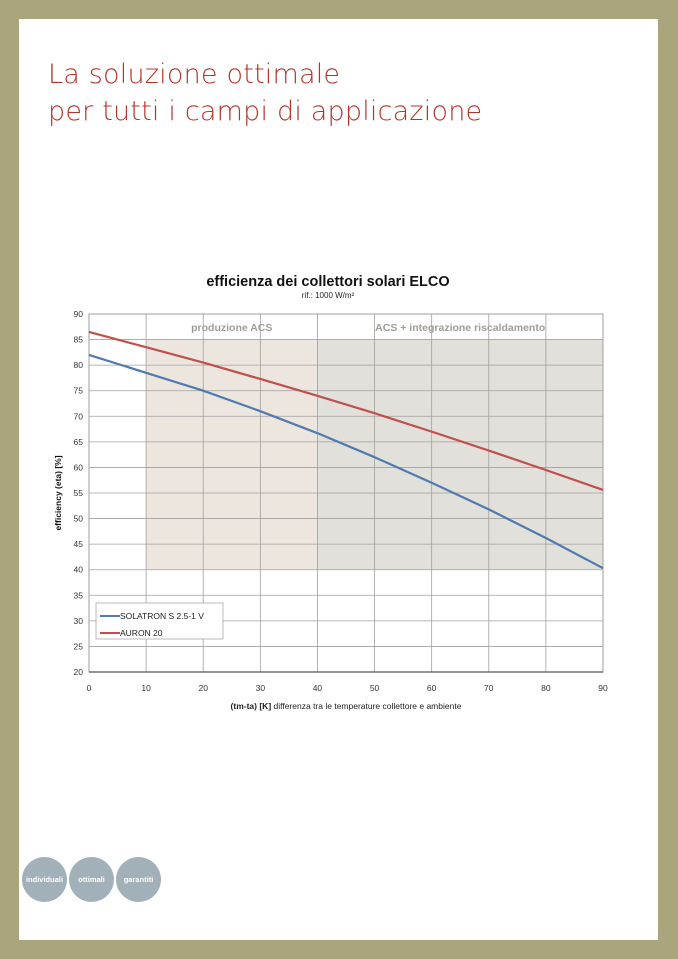  What do you see at coordinates (460, 328) in the screenshot?
I see `region-label: ACS + integrazione riscaldamento` at bounding box center [460, 328].